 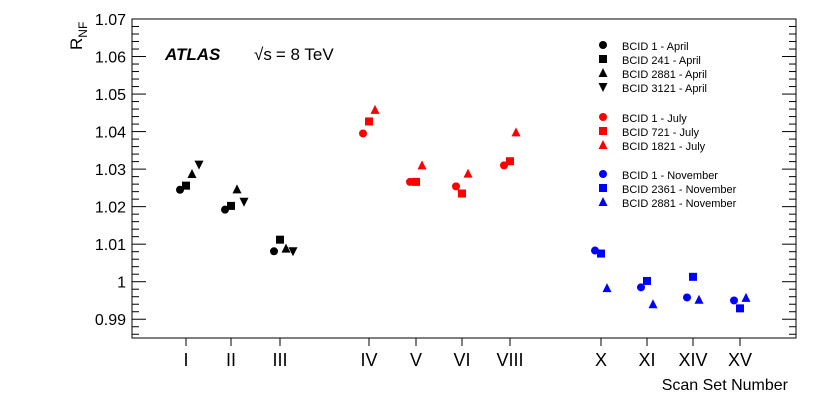 What do you see at coordinates (456, 186) in the screenshot?
I see `point-bcid-1-july-vi` at bounding box center [456, 186].